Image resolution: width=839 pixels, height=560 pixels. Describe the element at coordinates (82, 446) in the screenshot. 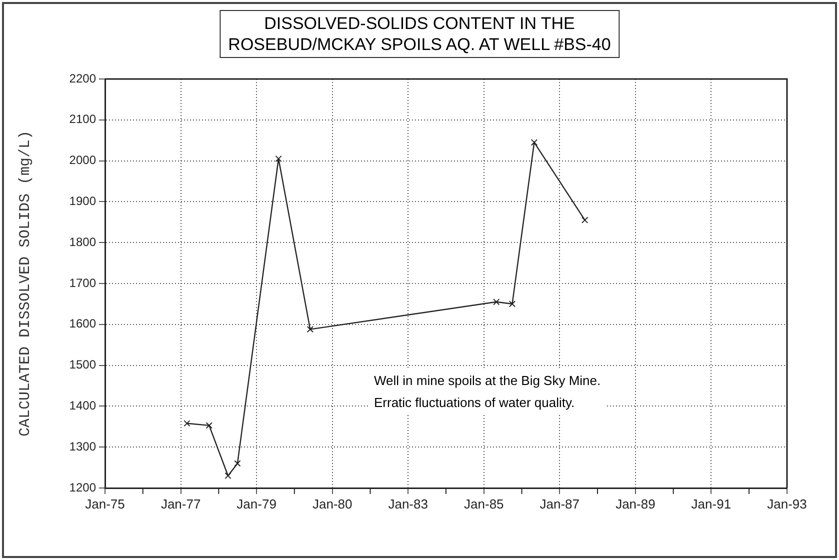

I see `y-tick-label: 1300` at that location.